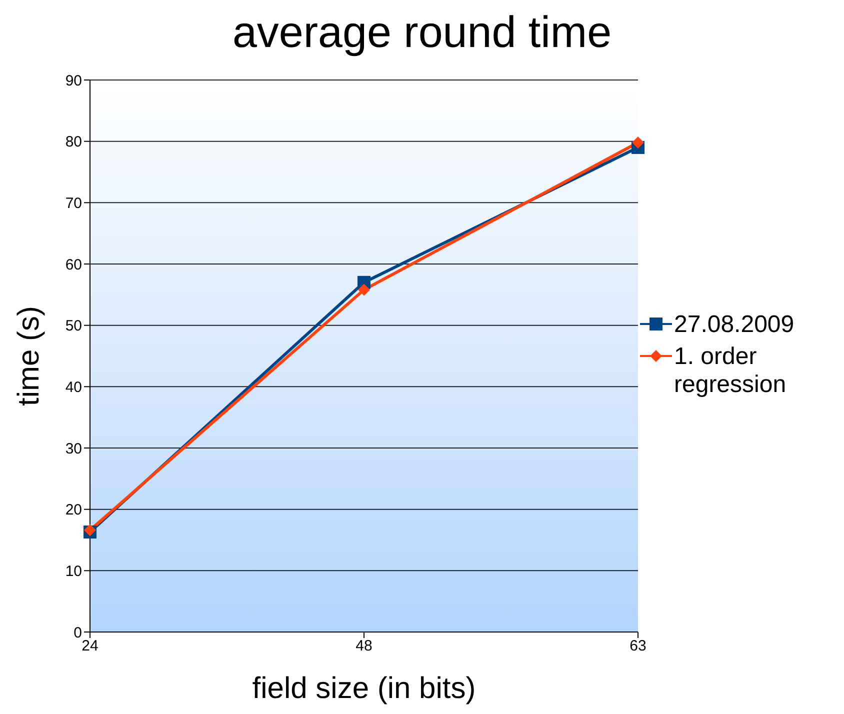 This screenshot has width=844, height=714. I want to click on y-tick-label: 60, so click(73, 265).